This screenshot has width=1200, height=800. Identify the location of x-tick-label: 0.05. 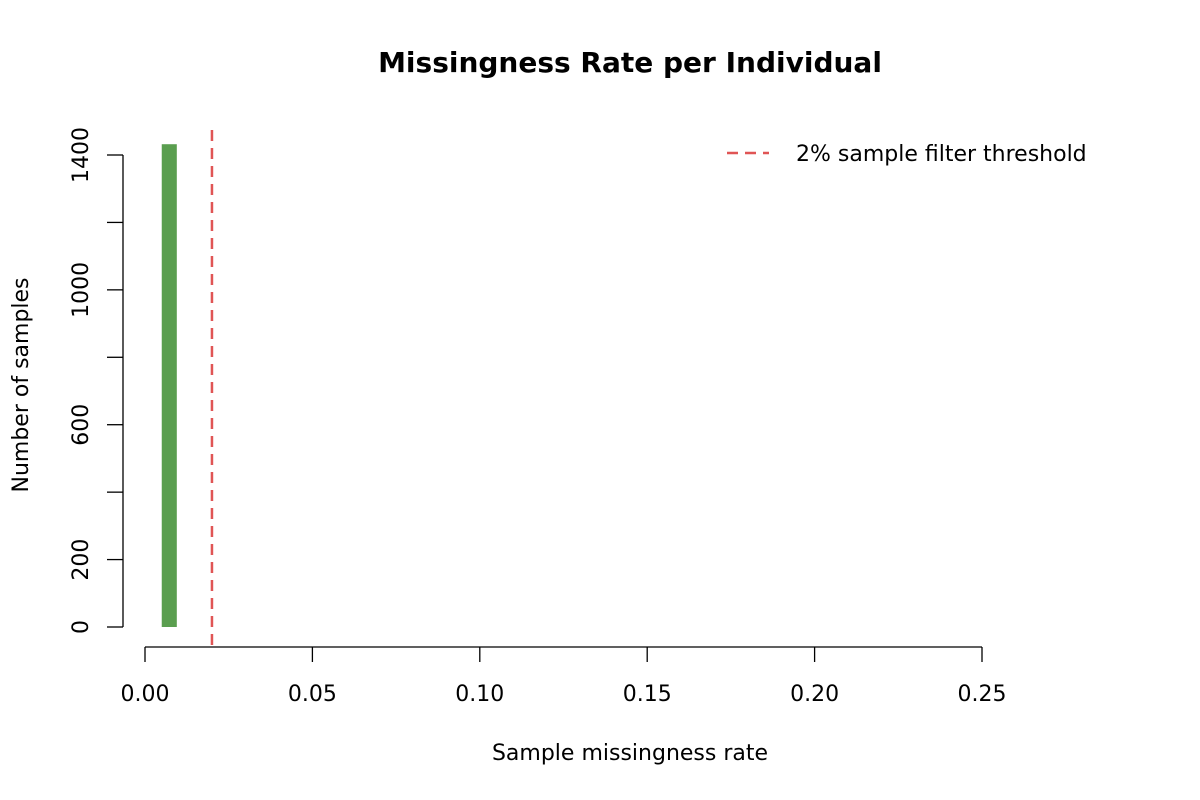
(312, 694).